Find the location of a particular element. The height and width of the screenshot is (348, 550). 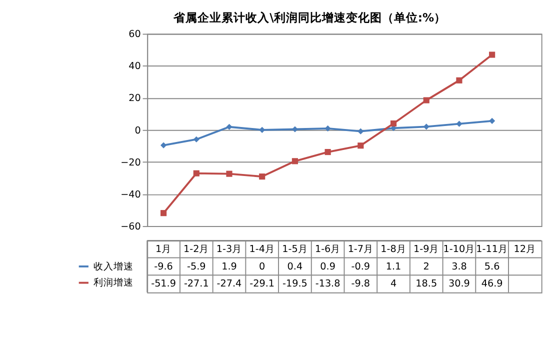

data-label: -9.6 is located at coordinates (163, 266).